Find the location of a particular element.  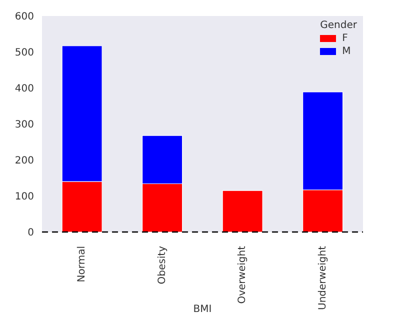

y-tick-label: 200 is located at coordinates (24, 161).